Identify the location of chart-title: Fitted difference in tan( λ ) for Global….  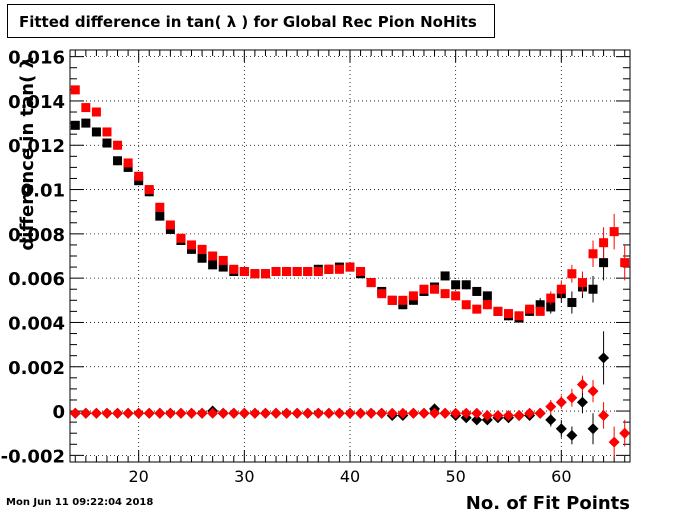
(248, 22).